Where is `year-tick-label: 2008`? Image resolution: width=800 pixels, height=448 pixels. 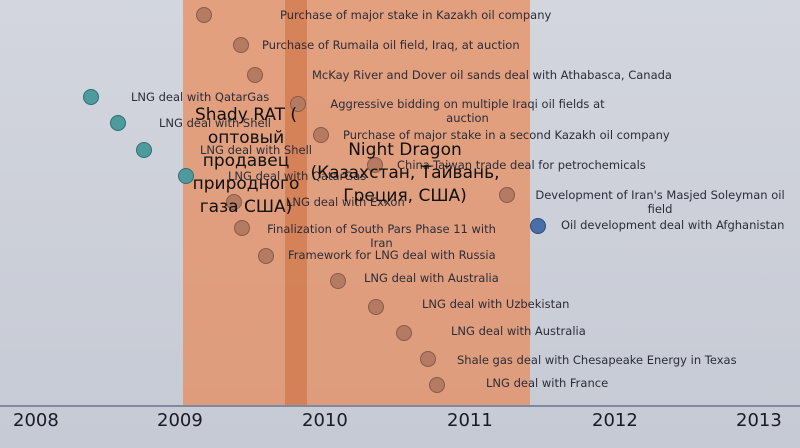 year-tick-label: 2008 is located at coordinates (36, 420).